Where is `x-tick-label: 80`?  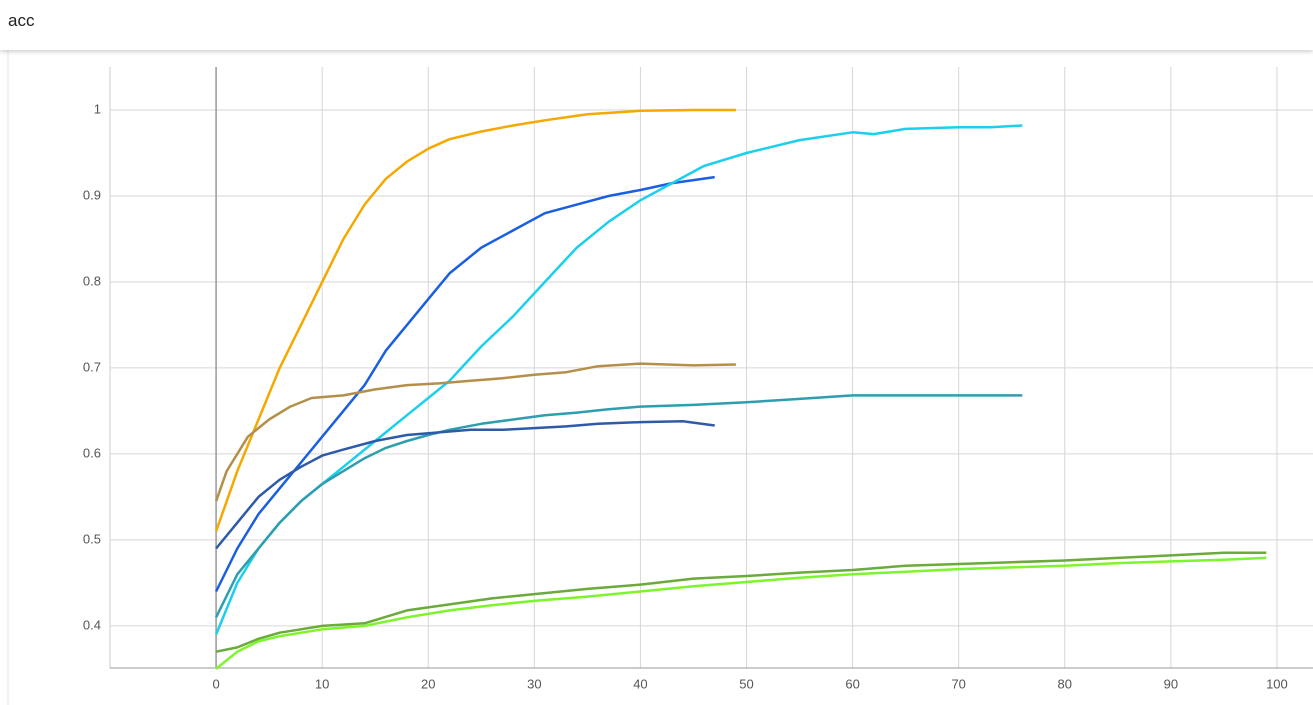 x-tick-label: 80 is located at coordinates (1065, 683).